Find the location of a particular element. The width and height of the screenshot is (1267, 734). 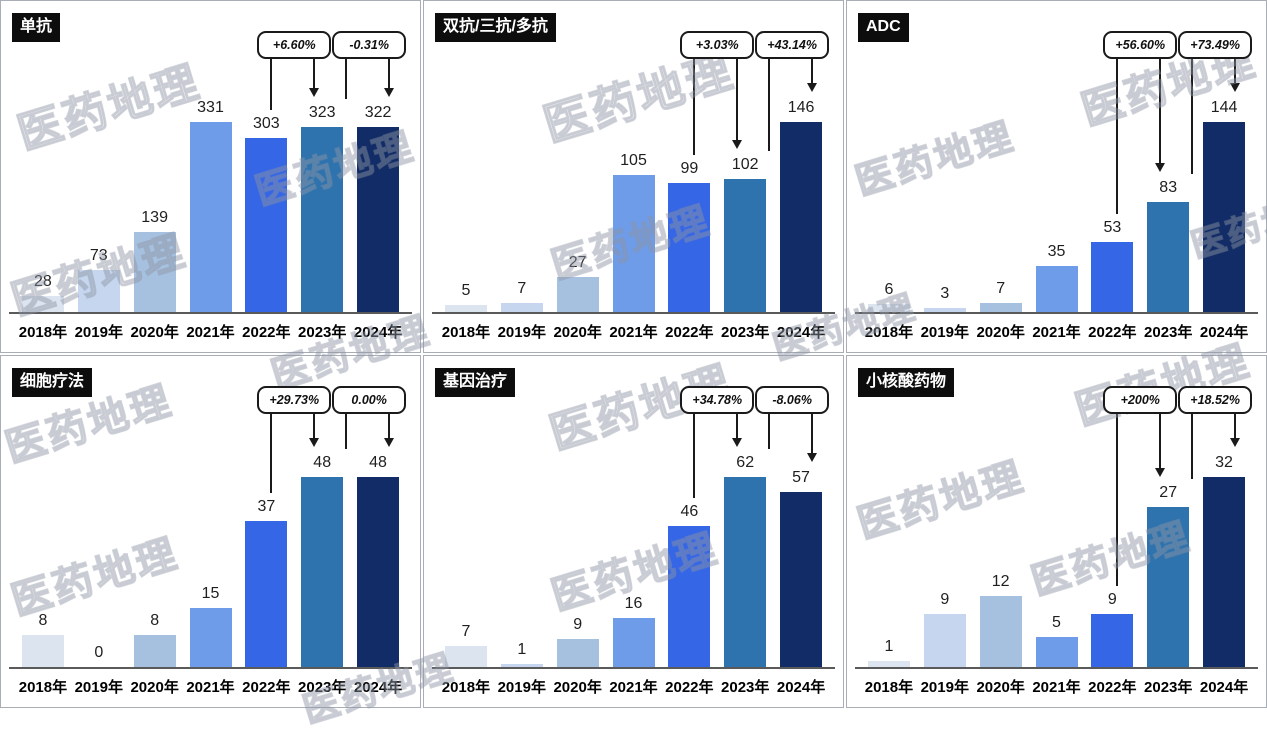

growth-annotation: +29.73% is located at coordinates (294, 400).